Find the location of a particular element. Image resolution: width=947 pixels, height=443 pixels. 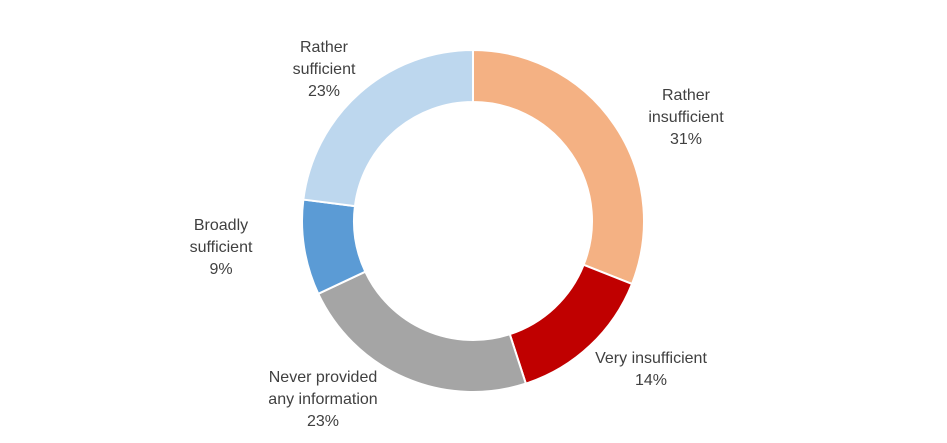

label-broadly-sufficient: Broadly sufficient 9% is located at coordinates (221, 248).